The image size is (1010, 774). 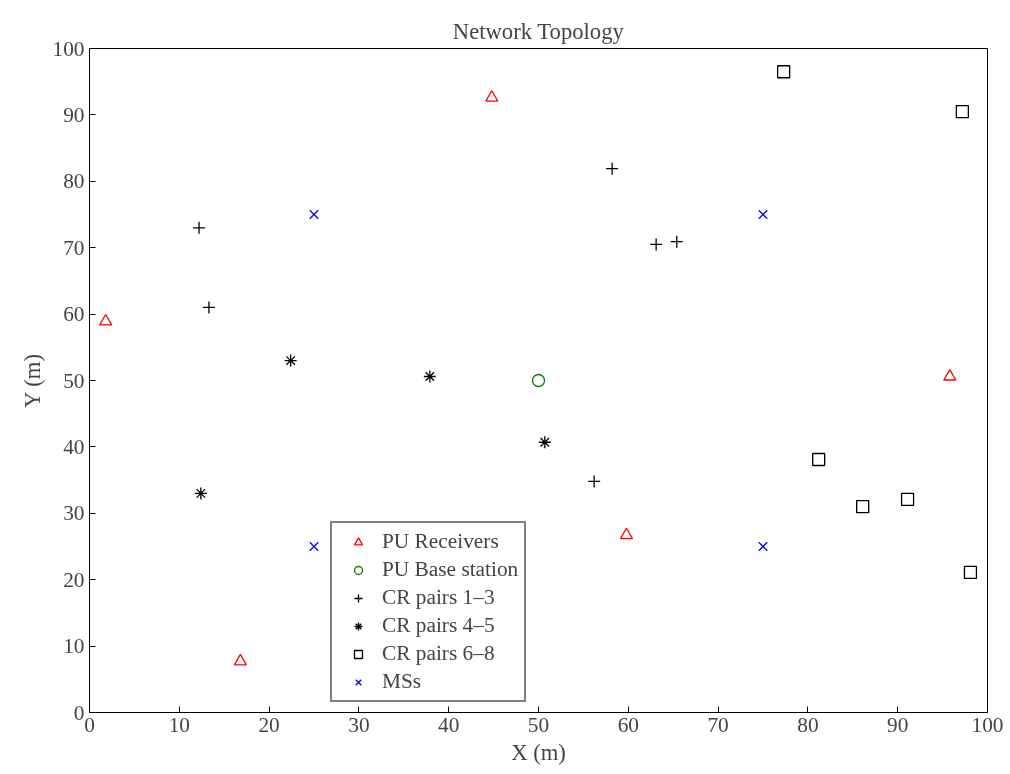 I want to click on x-tick-label: 90, so click(x=898, y=724).